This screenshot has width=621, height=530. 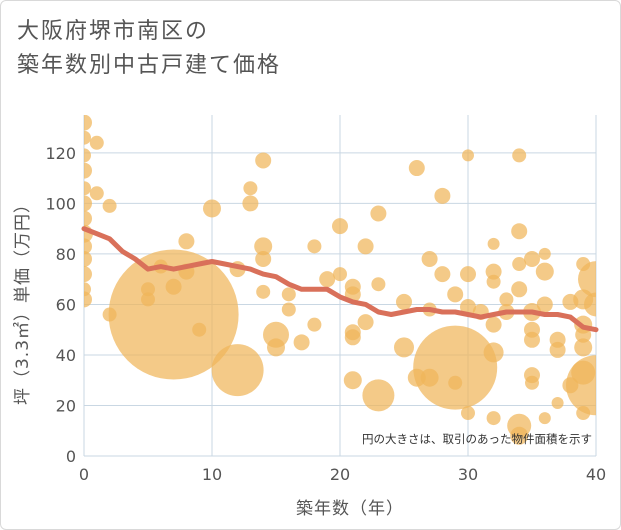 What do you see at coordinates (350, 509) in the screenshot?
I see `x-axis-label: 築年数（年）` at bounding box center [350, 509].